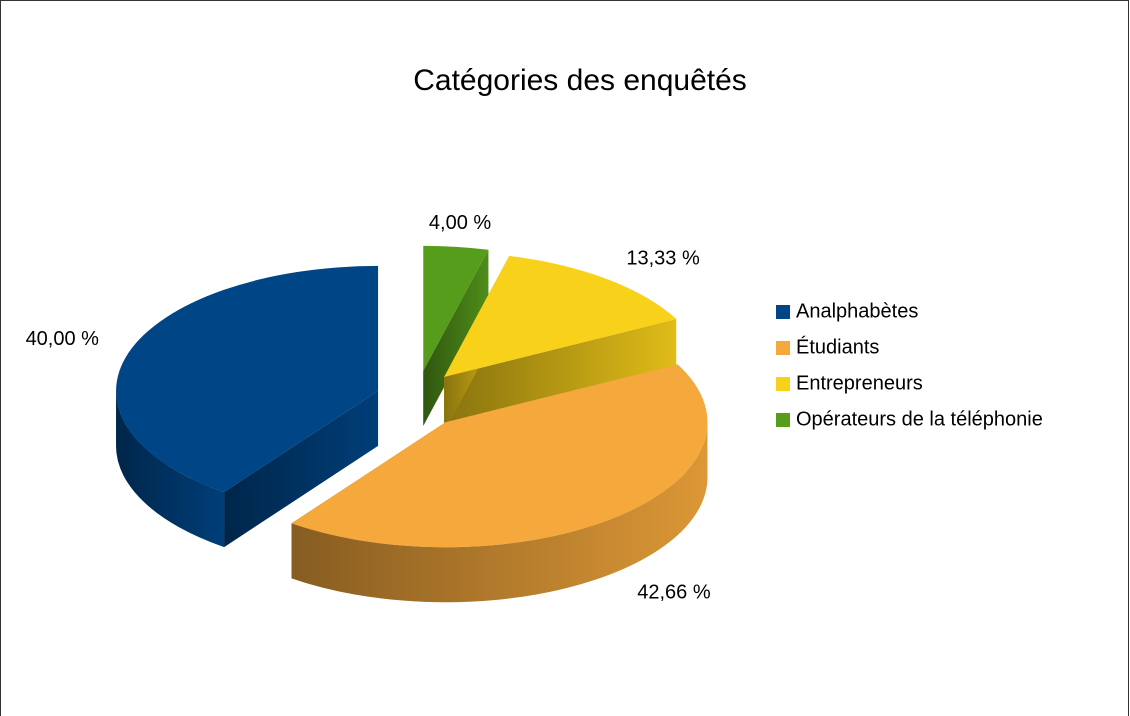 This screenshot has width=1130, height=716. What do you see at coordinates (674, 592) in the screenshot?
I see `data-label: 42,66 %` at bounding box center [674, 592].